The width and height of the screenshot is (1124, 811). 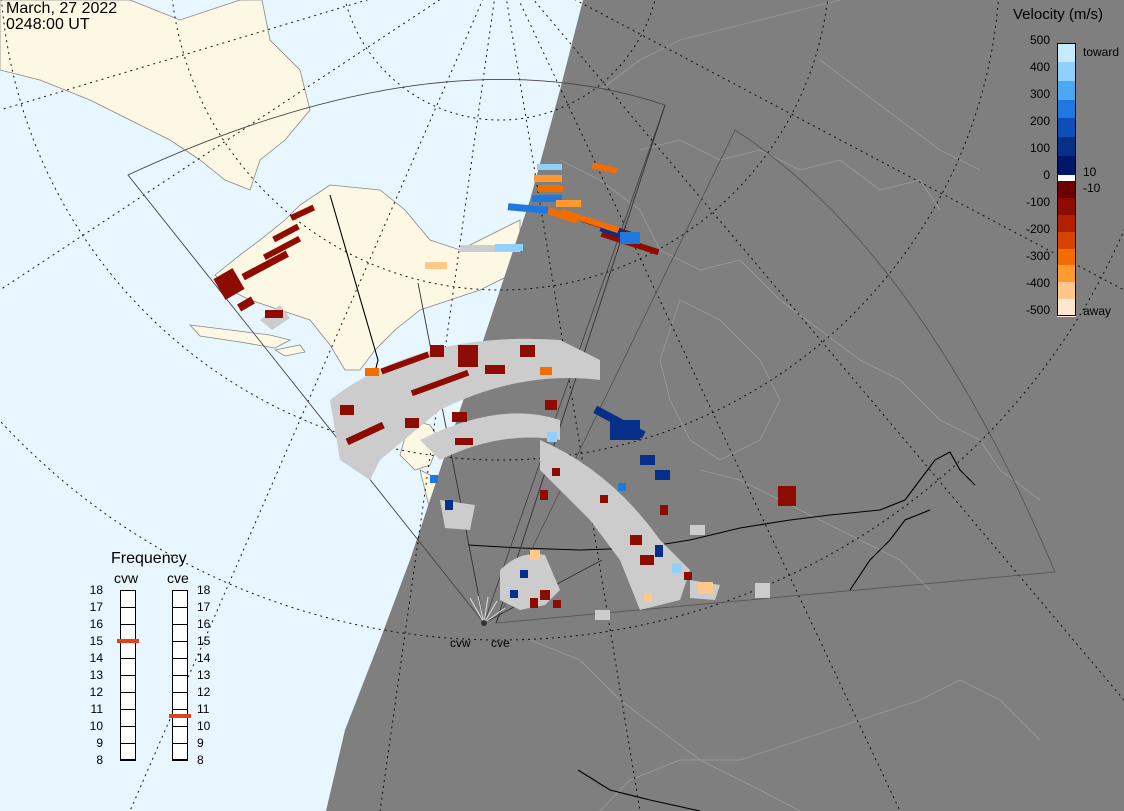 What do you see at coordinates (1092, 188) in the screenshot?
I see `velocity-tick-label: -10` at bounding box center [1092, 188].